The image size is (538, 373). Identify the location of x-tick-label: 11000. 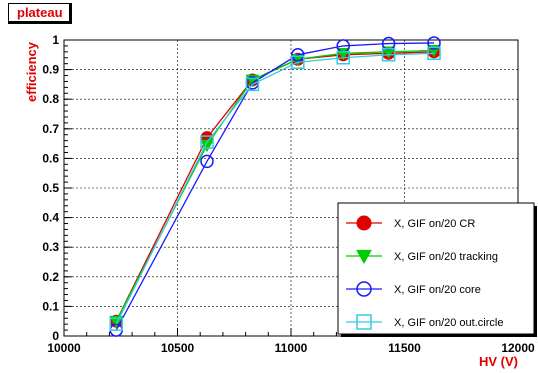
(291, 348).